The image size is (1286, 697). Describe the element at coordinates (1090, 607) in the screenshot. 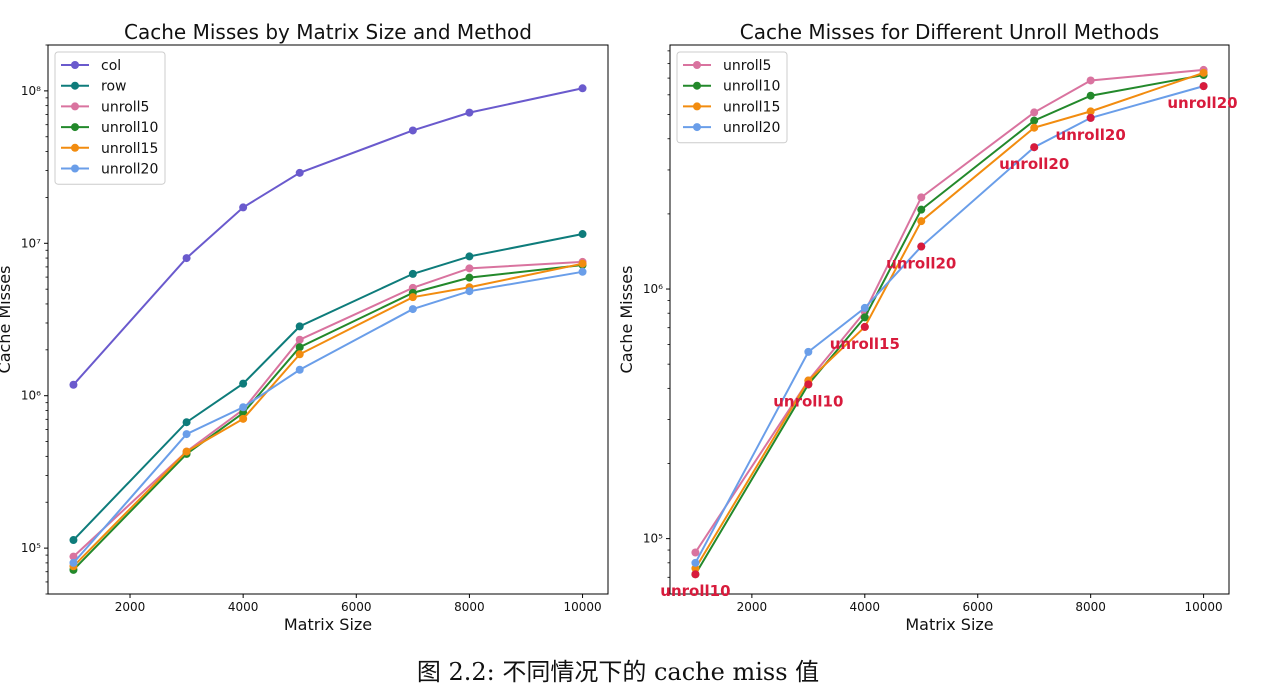

I see `x-tick-label: 8000` at that location.